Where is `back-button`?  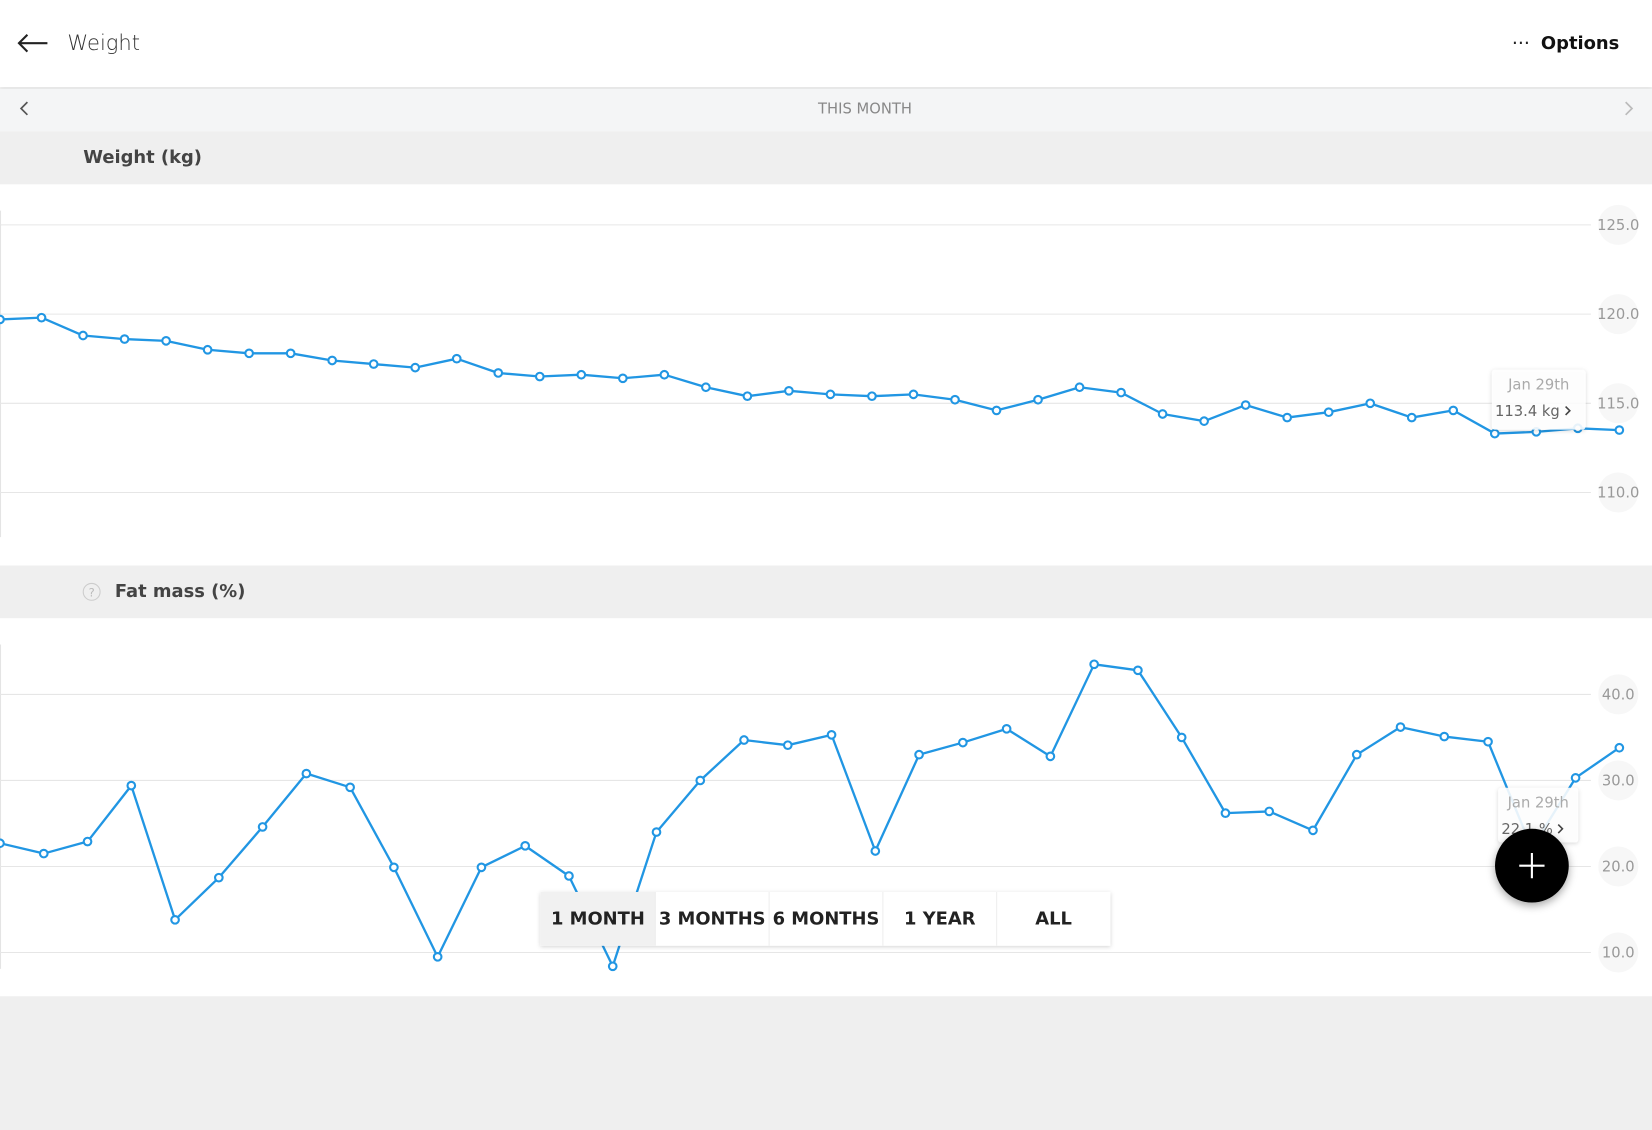
back-button is located at coordinates (32, 43).